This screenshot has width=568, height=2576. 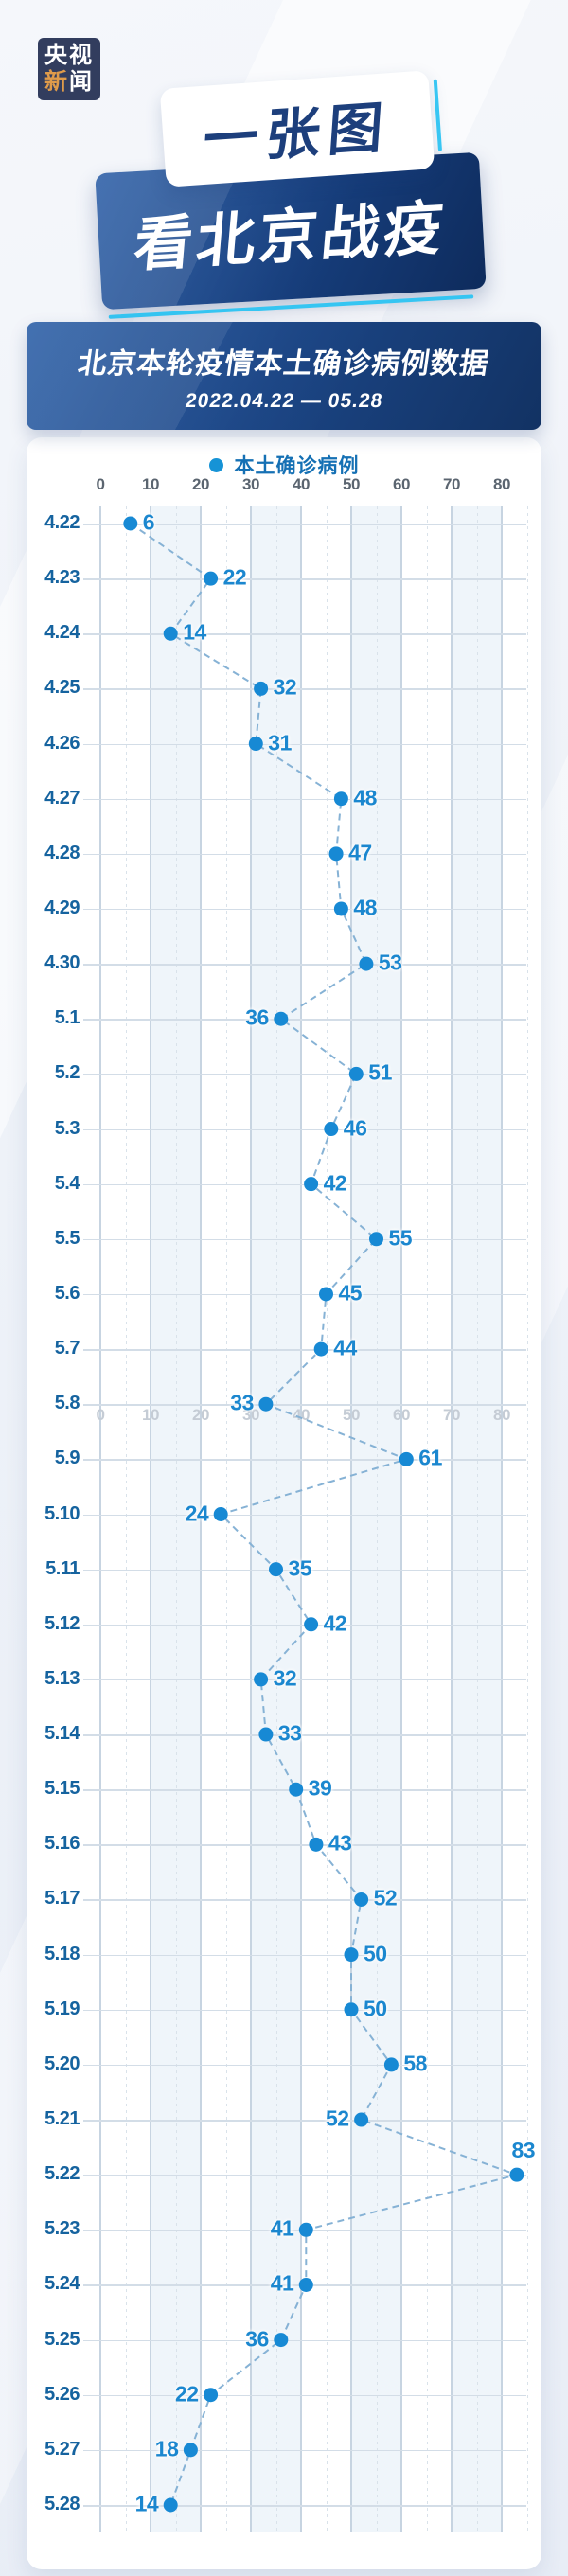 I want to click on value-label: 47, so click(x=360, y=853).